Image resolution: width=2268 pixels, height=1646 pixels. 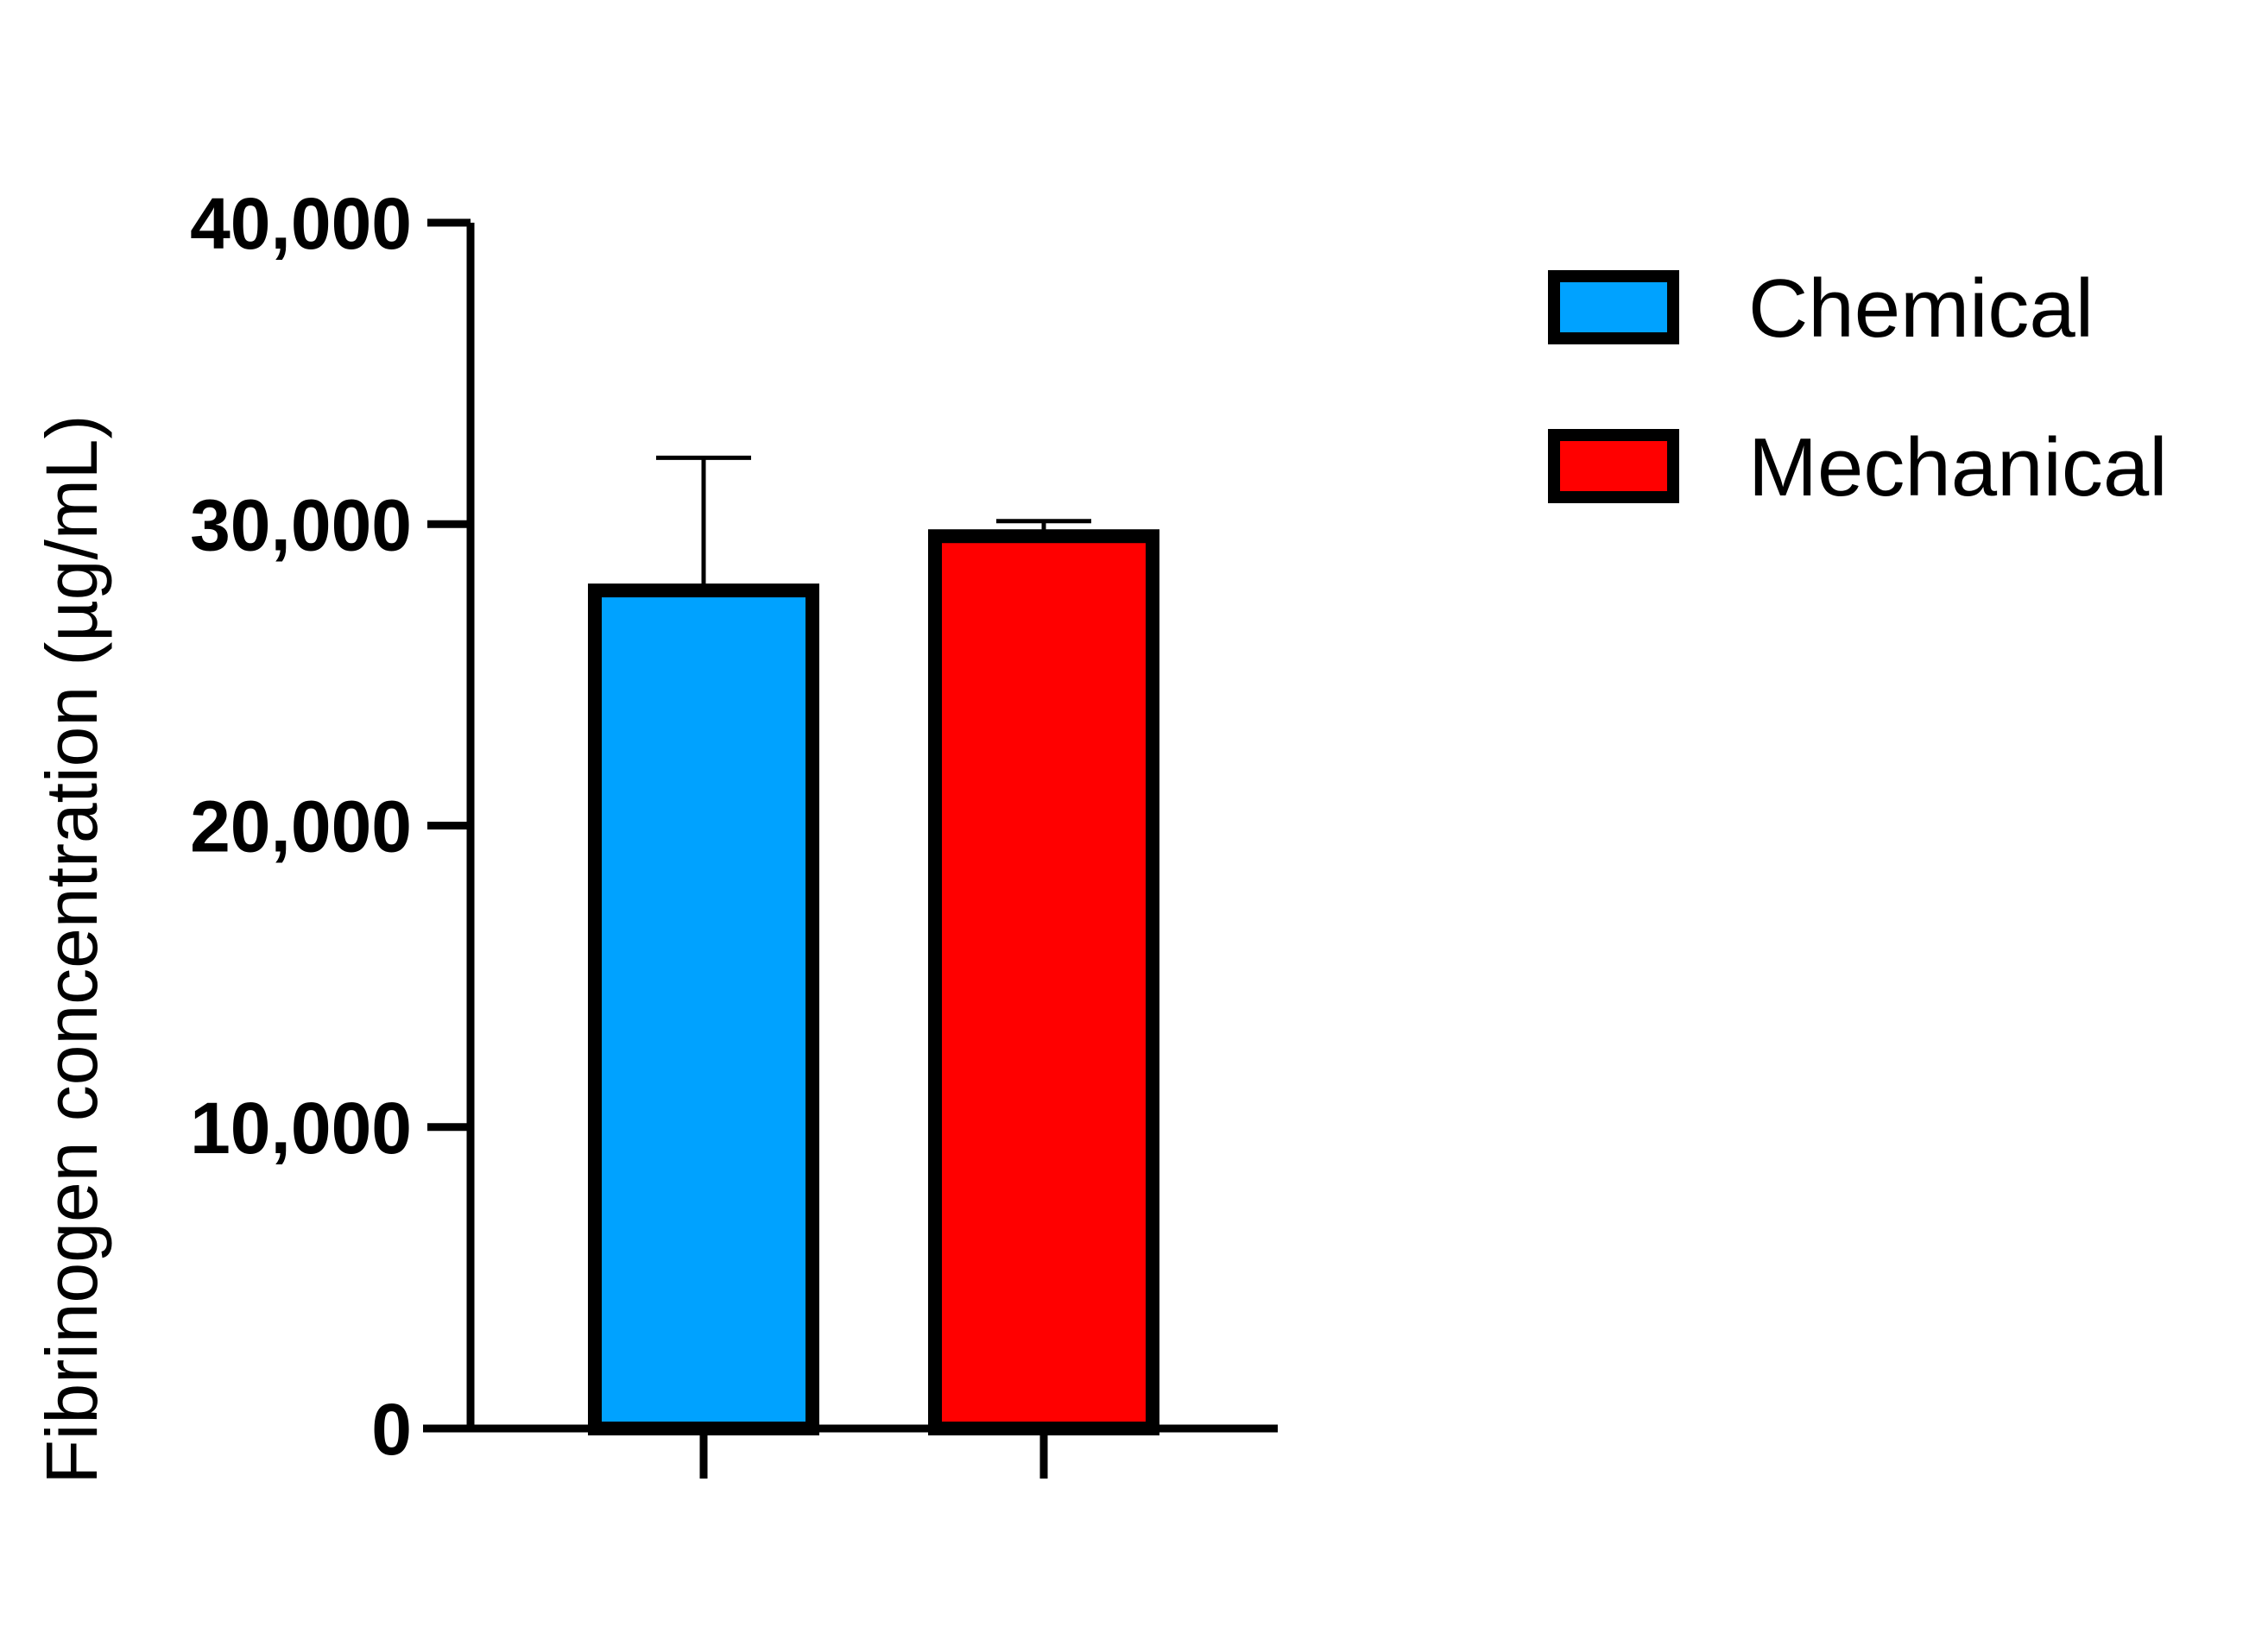 I want to click on y-tick-label: 10,000, so click(x=301, y=1128).